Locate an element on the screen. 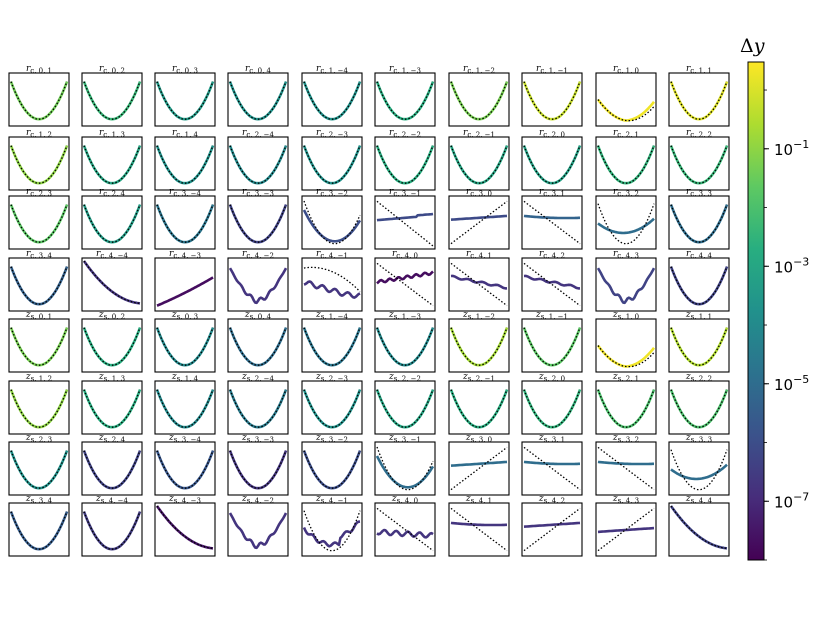  subplot-panel: rc, 4, 2 is located at coordinates (552, 280).